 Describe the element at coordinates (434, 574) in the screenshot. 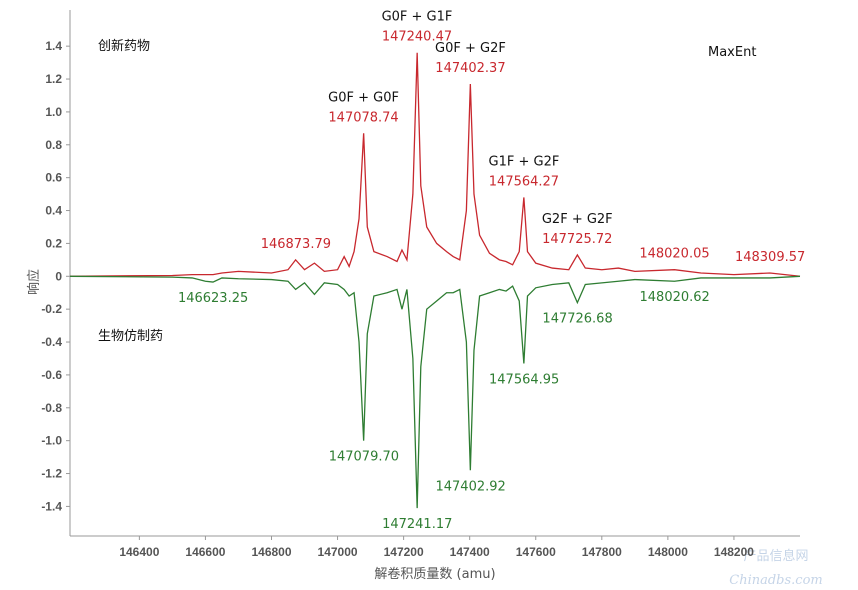

I see `x-axis-title: 解卷积质量数 (amu)` at that location.